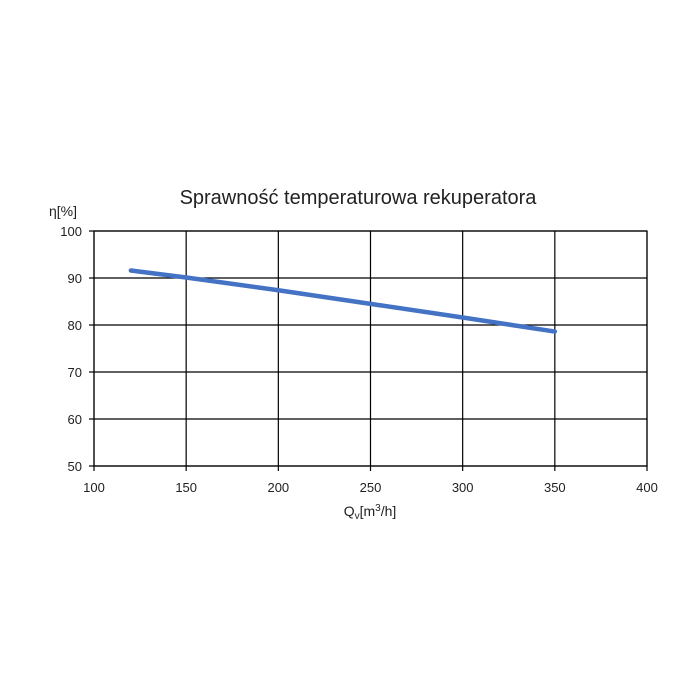  I want to click on y-tick-labels: 50 60 70 80 90 100, so click(71, 349).